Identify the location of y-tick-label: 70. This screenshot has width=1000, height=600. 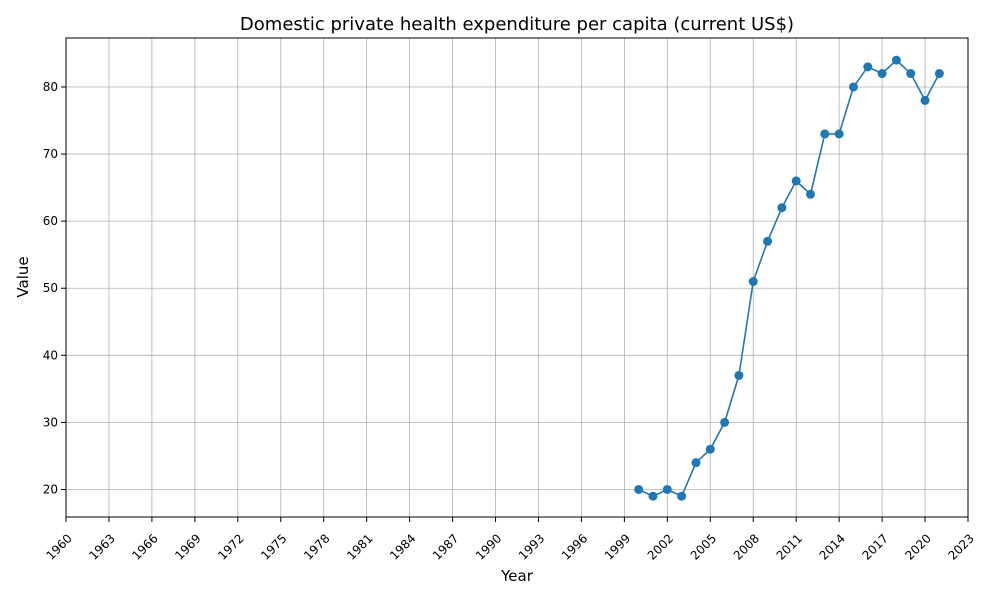
(50, 154).